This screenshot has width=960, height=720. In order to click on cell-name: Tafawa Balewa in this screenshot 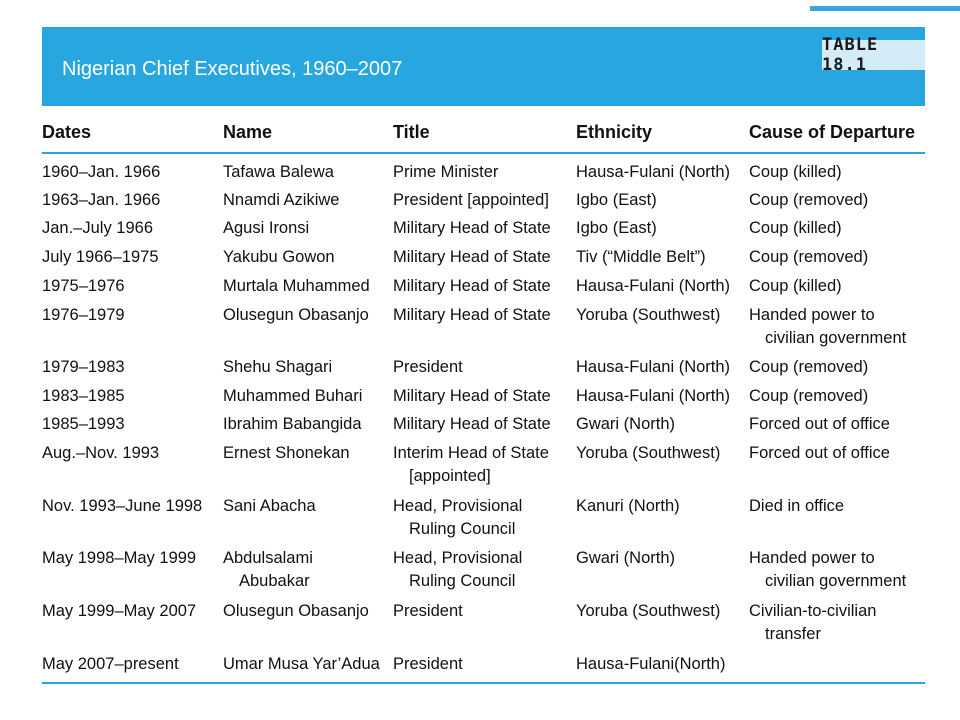, I will do `click(278, 172)`.